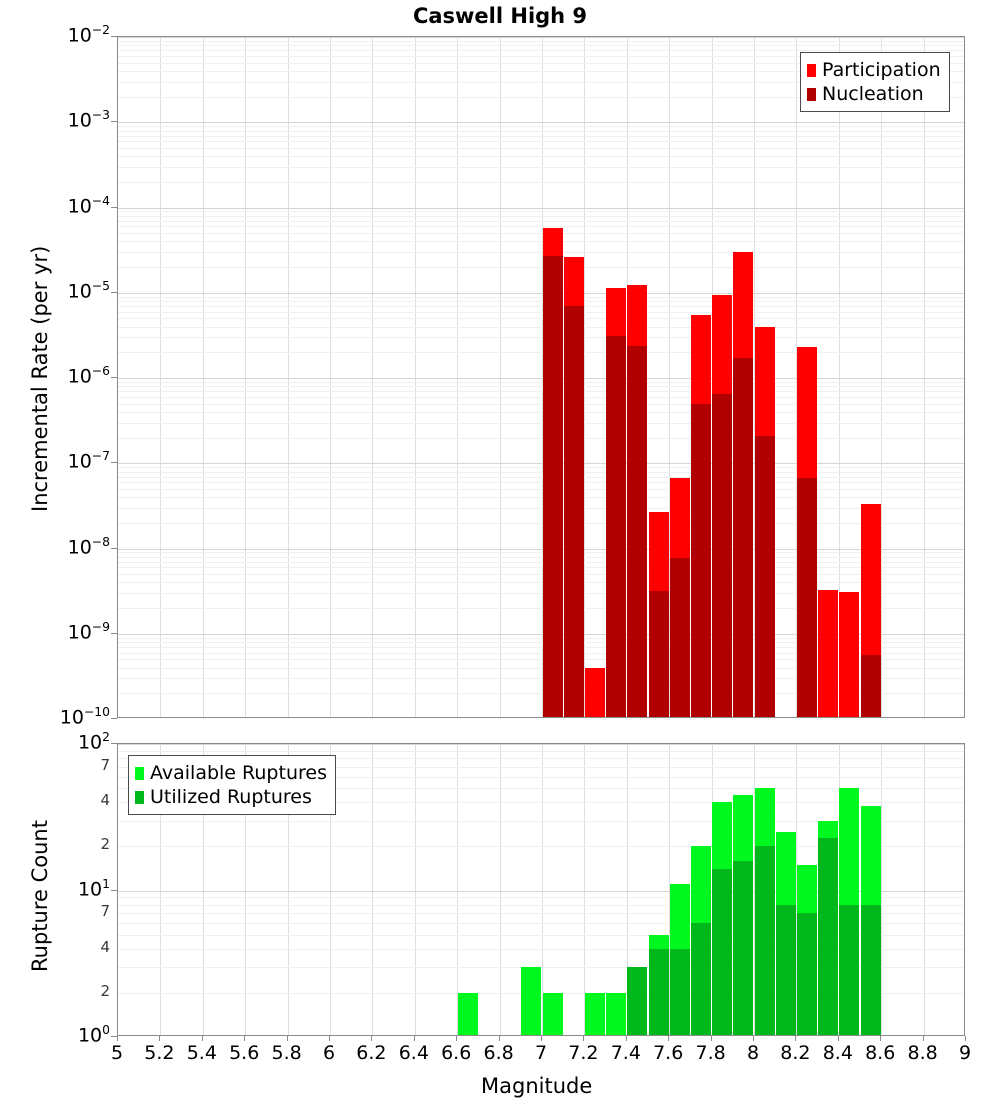 The width and height of the screenshot is (1000, 1100). Describe the element at coordinates (873, 93) in the screenshot. I see `legend-label: Nucleation` at that location.